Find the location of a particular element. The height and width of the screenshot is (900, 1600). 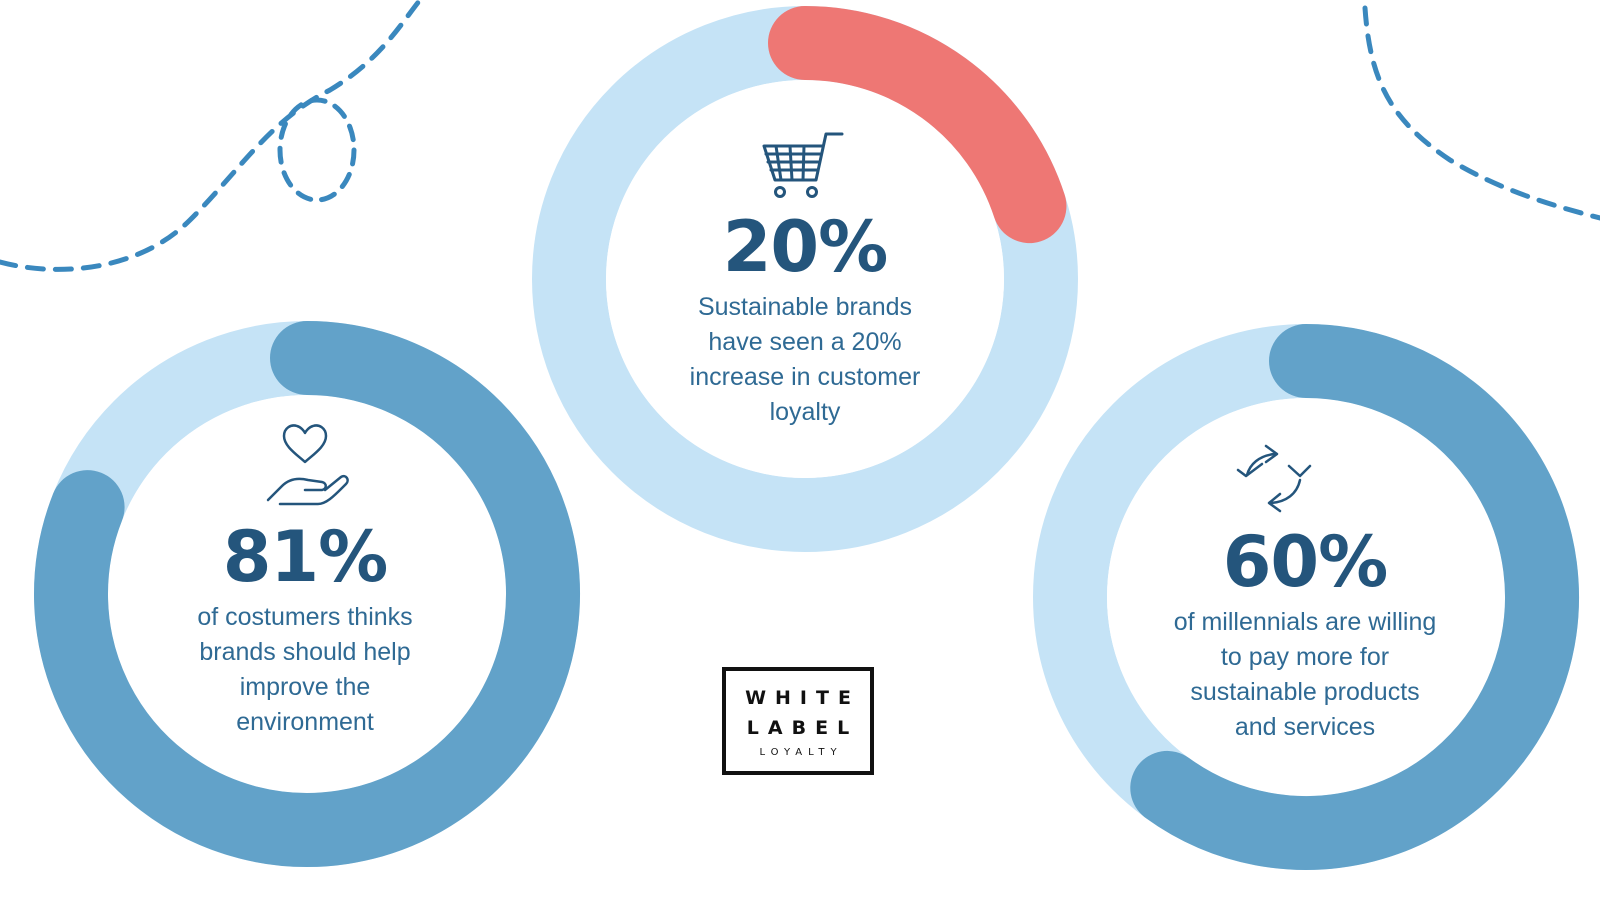

decorative-dashed-curve-right is located at coordinates (1481, 113).